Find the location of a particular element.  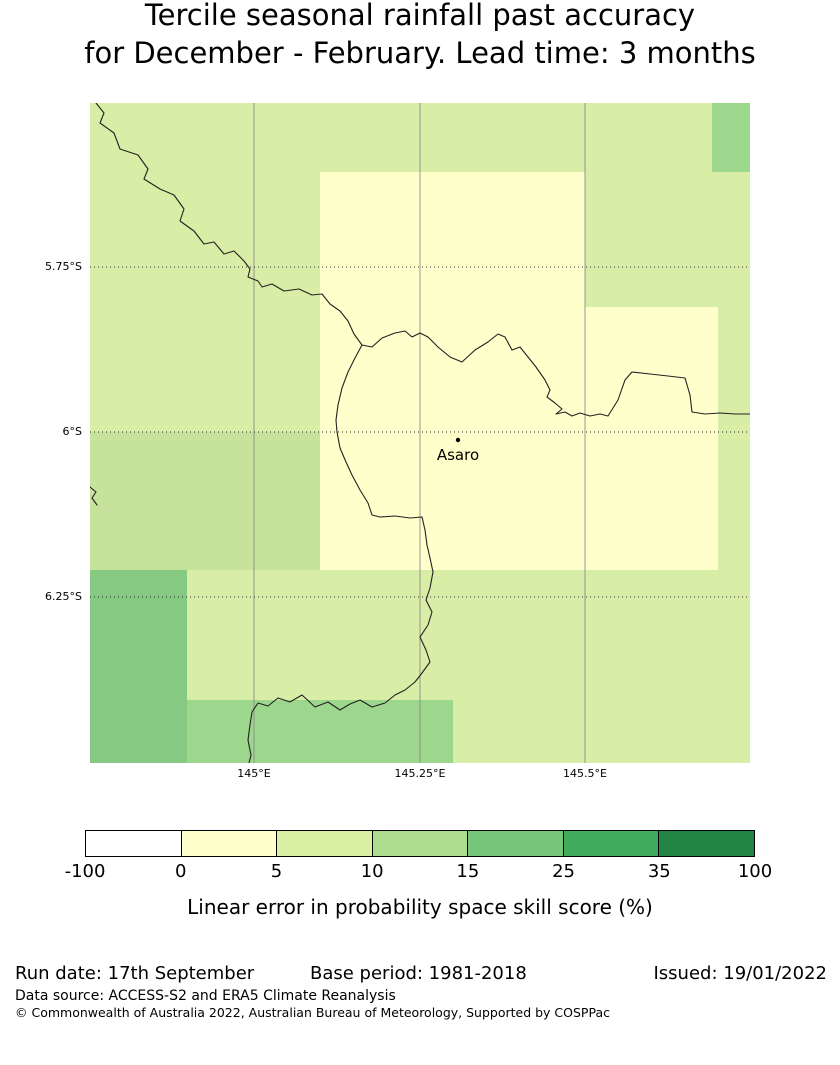

run-date-text: Run date: 17th September is located at coordinates (135, 973).